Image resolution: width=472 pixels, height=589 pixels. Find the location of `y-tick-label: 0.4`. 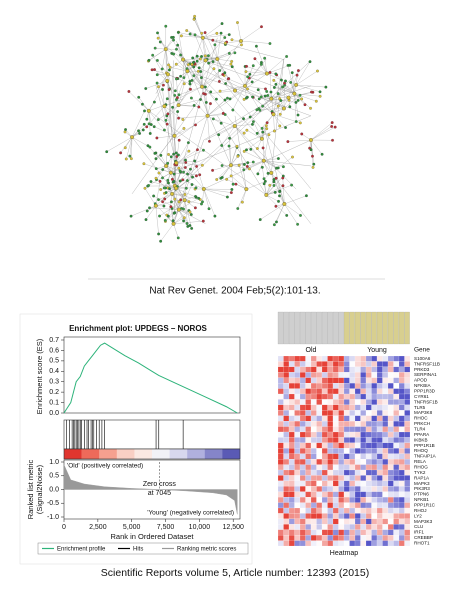

y-tick-label: 0.4 is located at coordinates (54, 371).